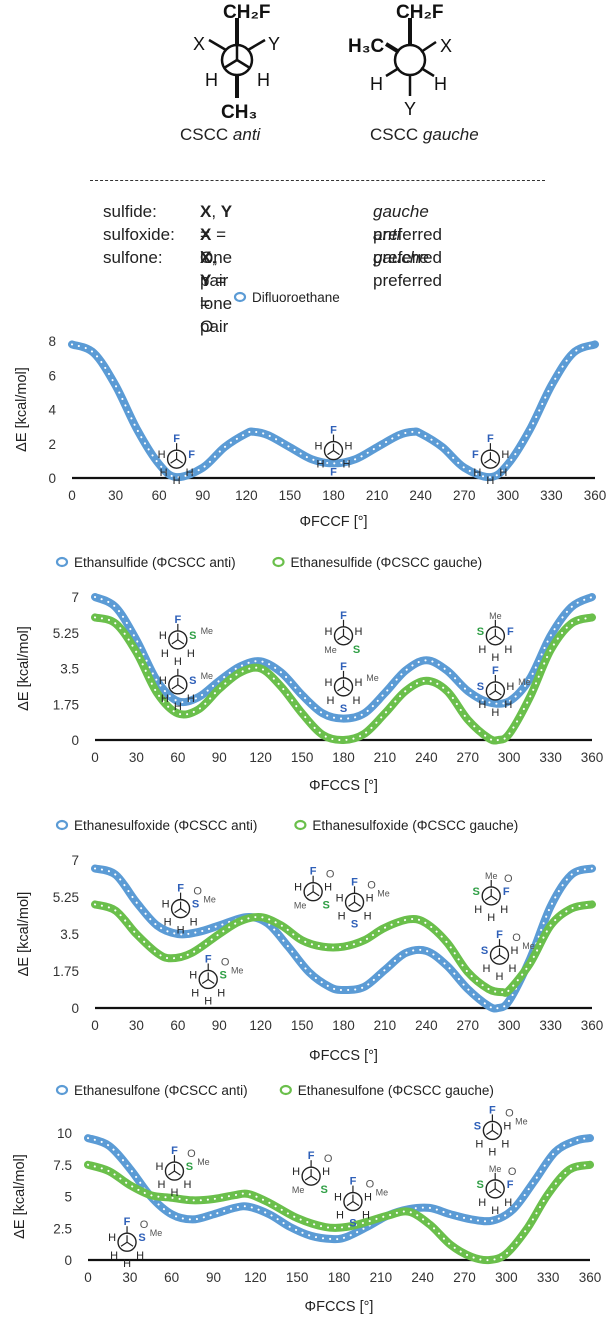 The height and width of the screenshot is (1317, 614). I want to click on x-tick-label: 90, so click(219, 757).